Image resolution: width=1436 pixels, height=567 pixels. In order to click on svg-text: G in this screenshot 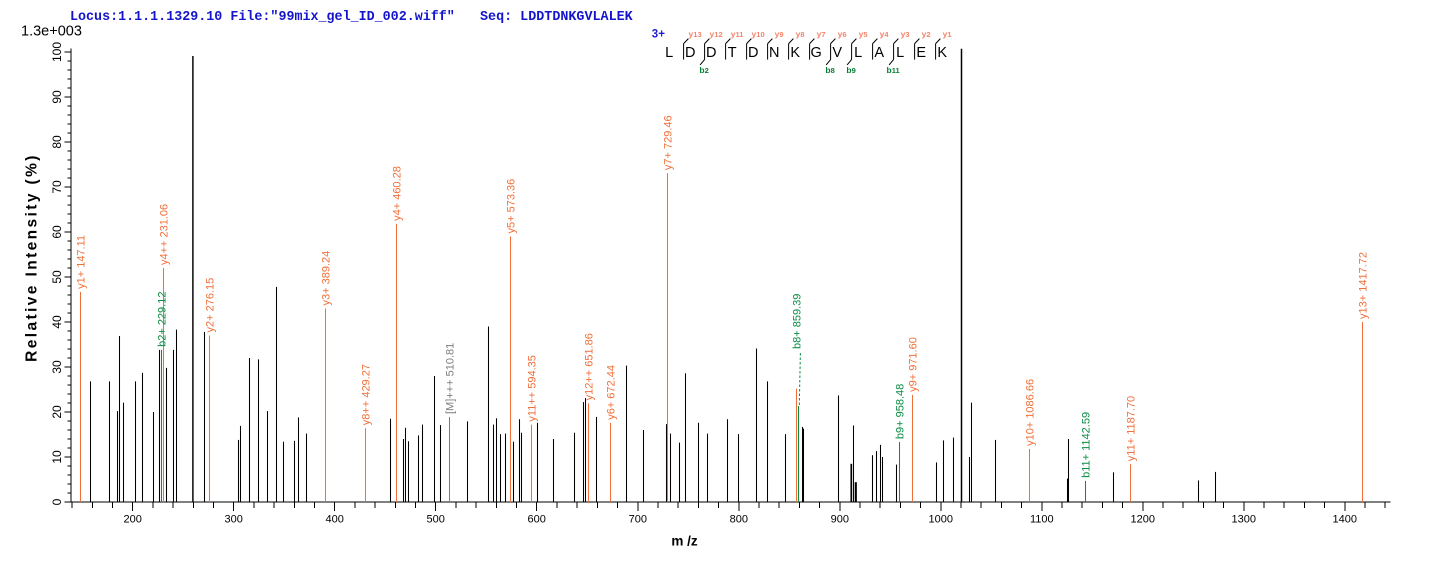, I will do `click(816, 53)`.